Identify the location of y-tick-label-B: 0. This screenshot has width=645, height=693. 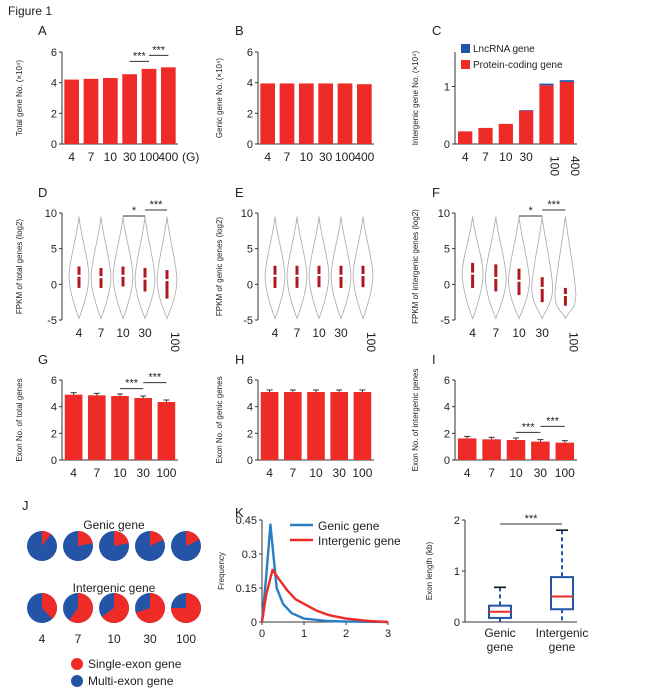
(250, 145).